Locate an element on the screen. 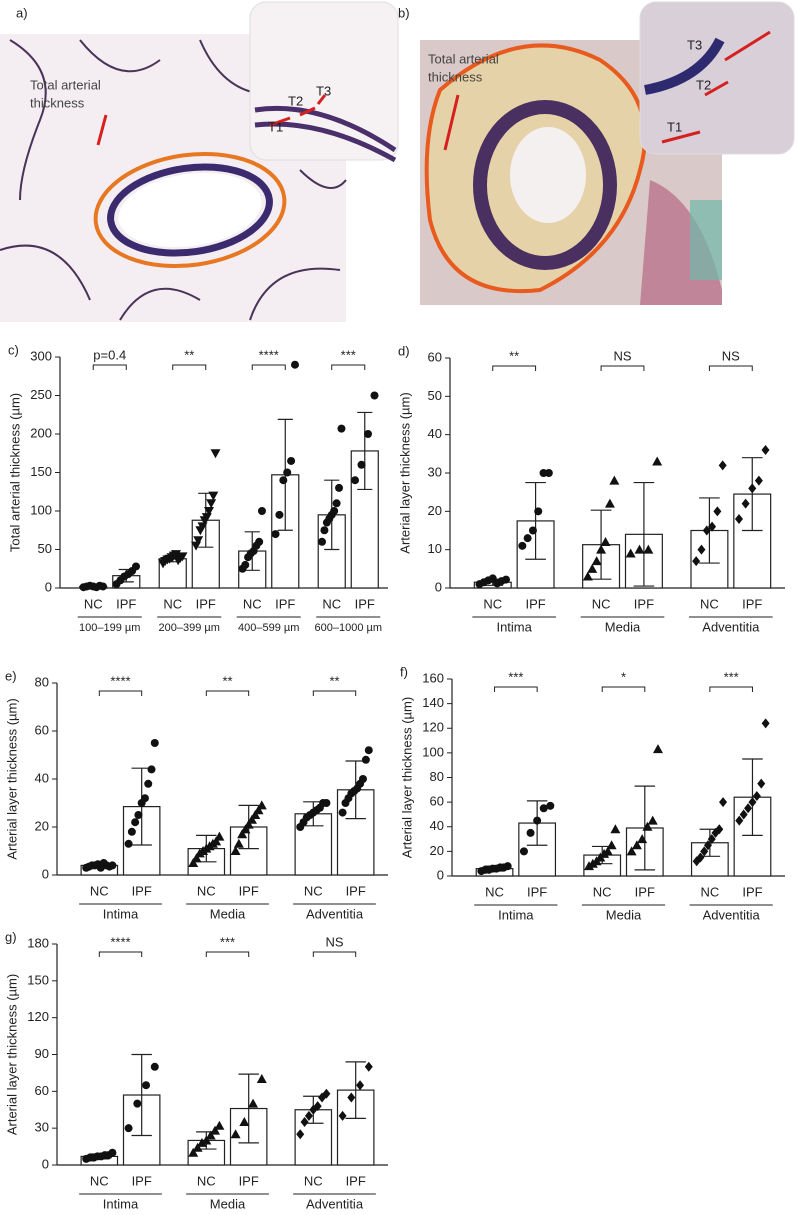 The height and width of the screenshot is (1215, 797). significance-label: *** is located at coordinates (227, 941).